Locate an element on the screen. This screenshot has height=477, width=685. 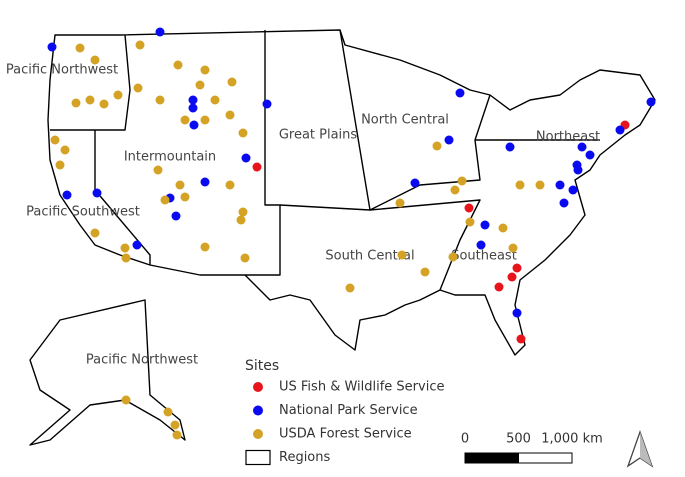
legend-title: Sites is located at coordinates (262, 366).